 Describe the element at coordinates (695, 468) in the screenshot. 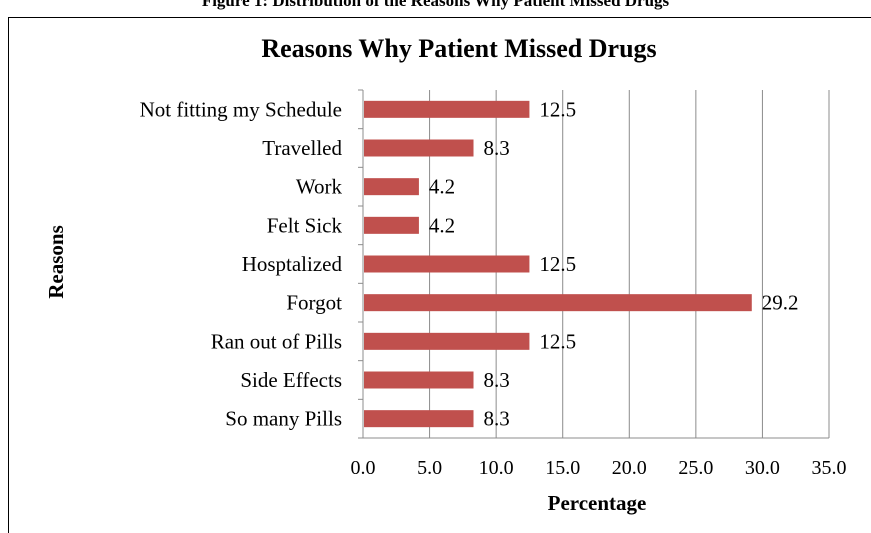

I see `x-tick-label: 25.0` at that location.